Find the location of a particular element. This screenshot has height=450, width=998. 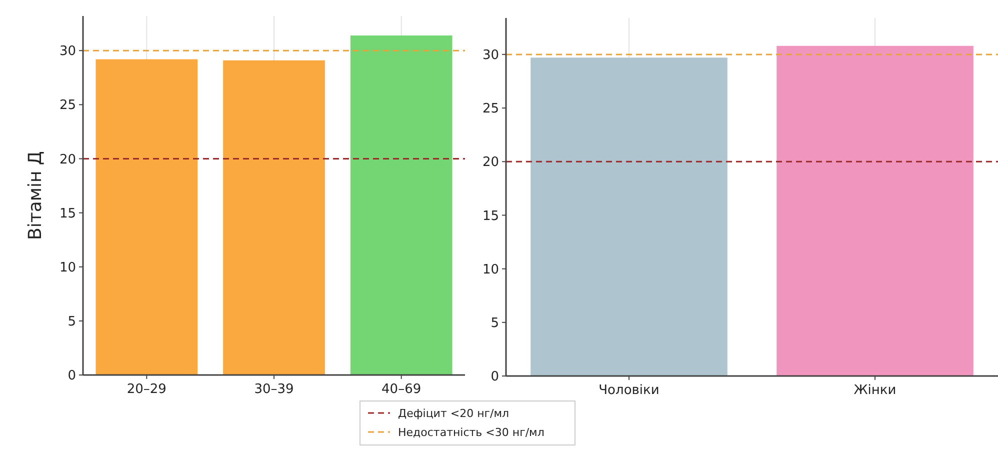

x-tick-label: Жінки is located at coordinates (875, 390).